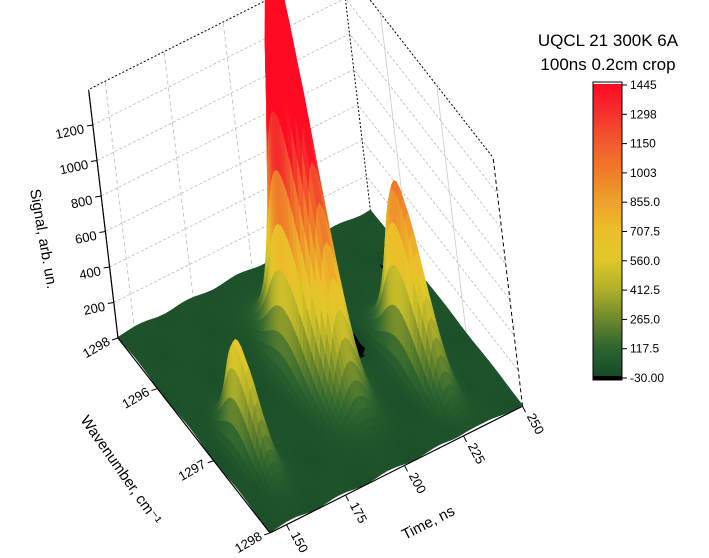 This screenshot has width=709, height=558. Describe the element at coordinates (121, 470) in the screenshot. I see `y-axis-title: Wavenumber, cm⁻¹` at that location.